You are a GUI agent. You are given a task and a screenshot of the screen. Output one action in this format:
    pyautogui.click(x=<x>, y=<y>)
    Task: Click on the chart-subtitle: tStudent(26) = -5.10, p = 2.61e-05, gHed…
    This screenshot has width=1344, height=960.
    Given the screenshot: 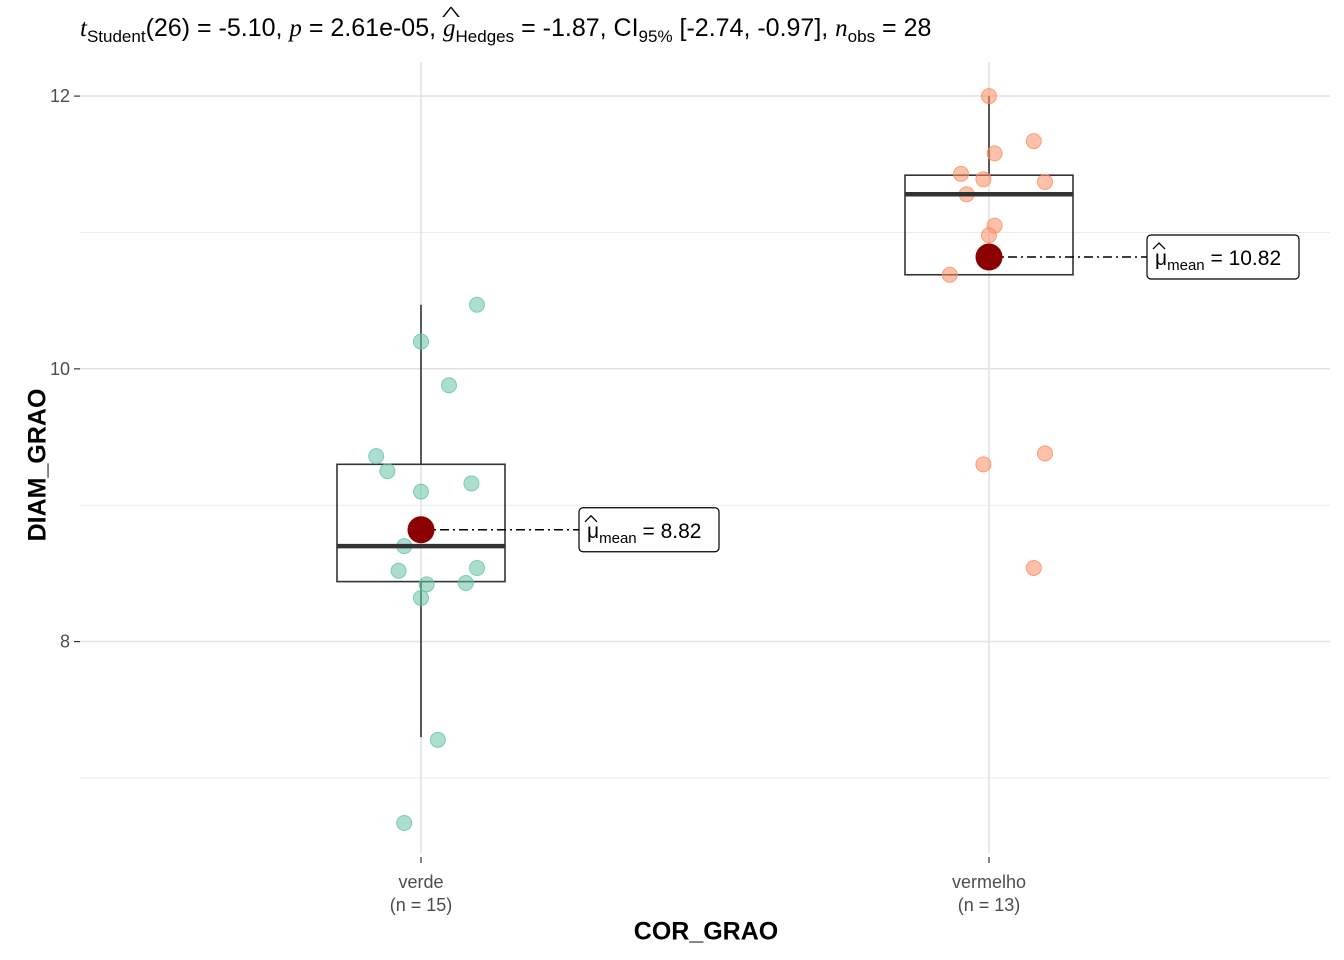 What is the action you would take?
    pyautogui.click(x=505, y=30)
    